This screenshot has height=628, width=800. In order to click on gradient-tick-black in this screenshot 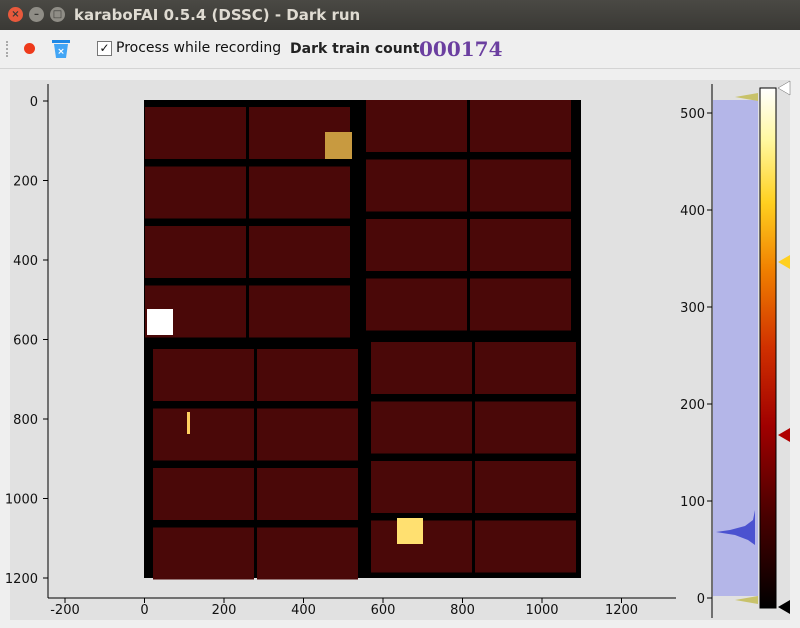, I will do `click(784, 607)`.